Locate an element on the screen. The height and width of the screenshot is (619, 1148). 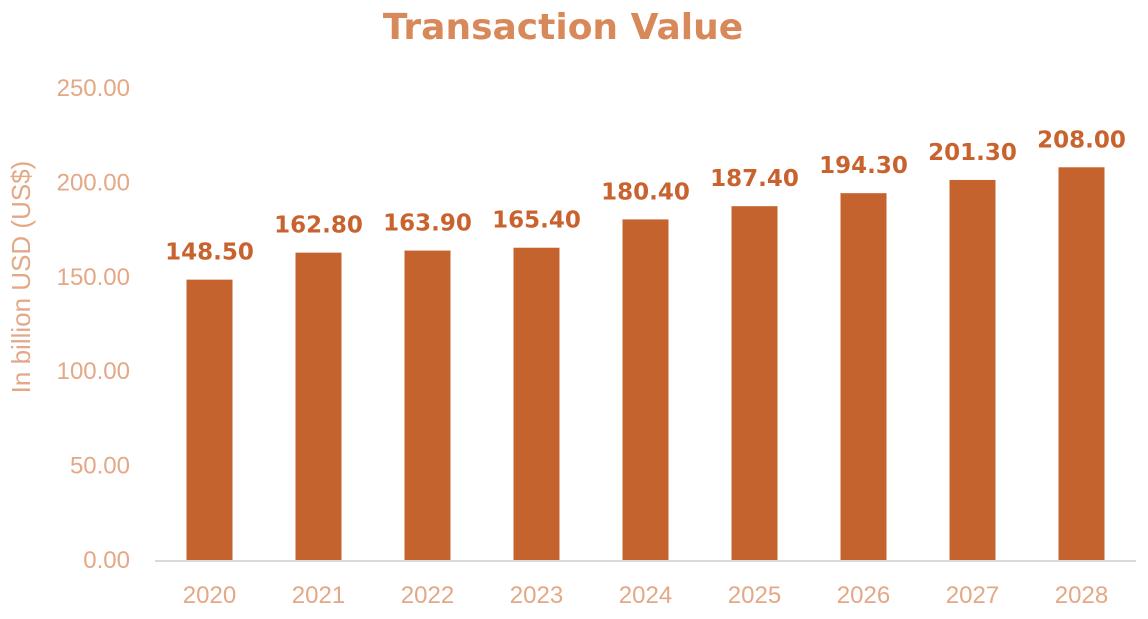
x-tick-label: 2024 is located at coordinates (645, 595).